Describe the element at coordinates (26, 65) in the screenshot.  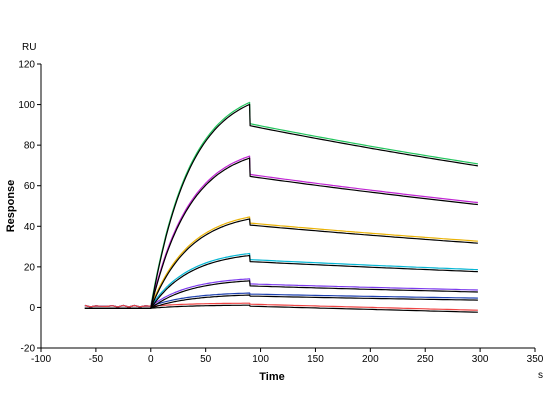
I see `y-tick-label: 120` at that location.